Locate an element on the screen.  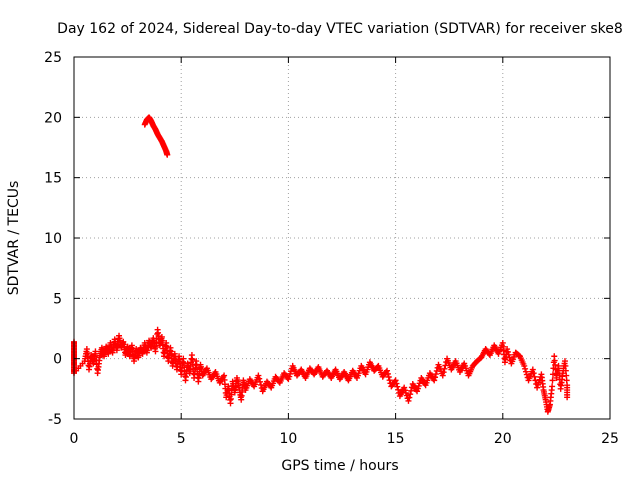
y-tick-label: -5 is located at coordinates (55, 420).